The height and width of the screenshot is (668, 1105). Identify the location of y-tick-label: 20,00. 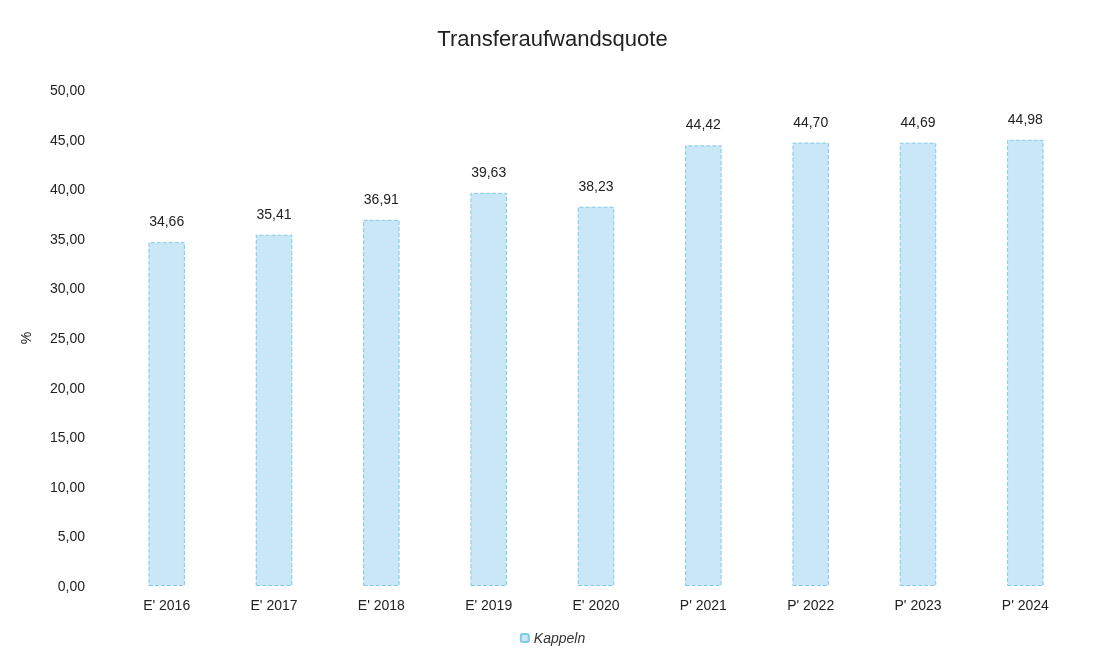
(67, 387).